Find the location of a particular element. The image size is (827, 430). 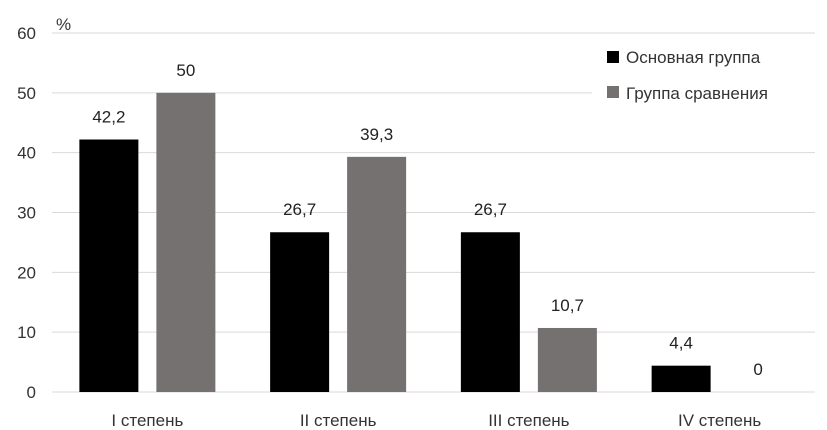

y-tick-label: 30 is located at coordinates (26, 213).